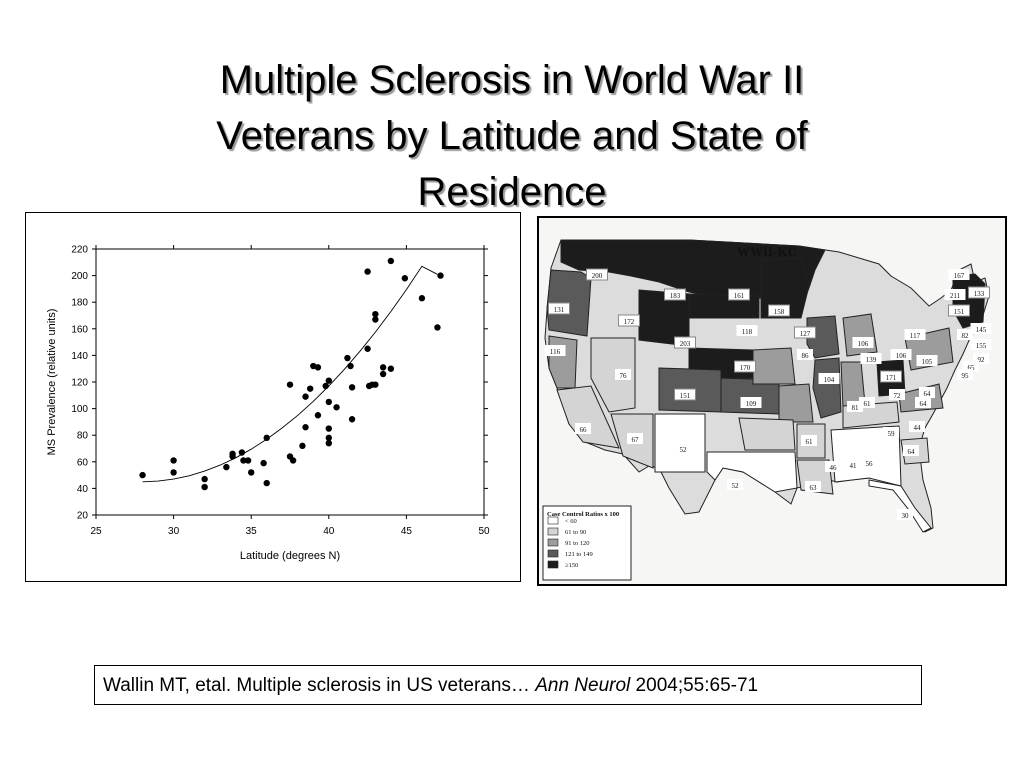 Image resolution: width=1024 pixels, height=768 pixels. What do you see at coordinates (79, 329) in the screenshot?
I see `y-tick-label: 160` at bounding box center [79, 329].